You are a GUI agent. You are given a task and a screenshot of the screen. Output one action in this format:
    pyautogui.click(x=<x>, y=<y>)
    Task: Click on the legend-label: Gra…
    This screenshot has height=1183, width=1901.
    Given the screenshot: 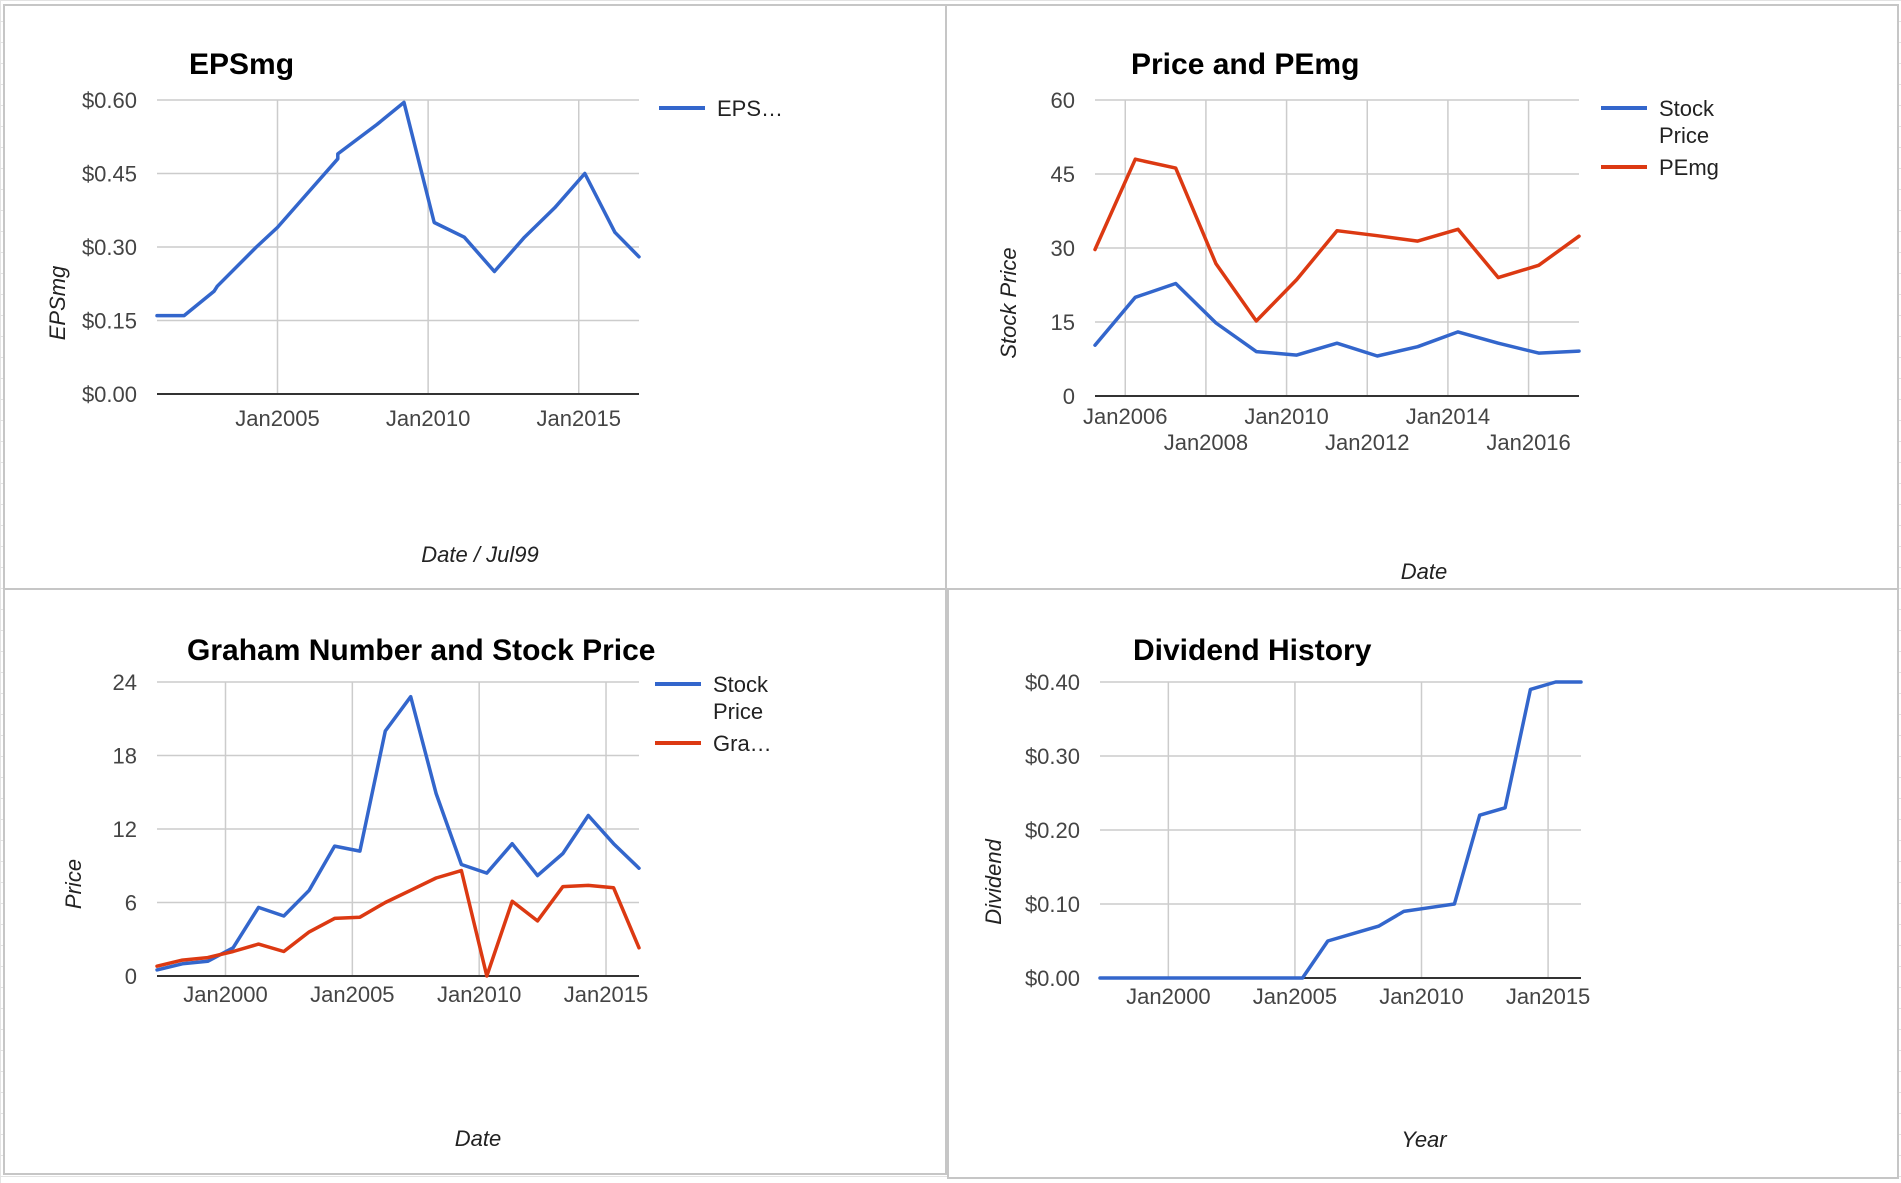 What is the action you would take?
    pyautogui.click(x=742, y=743)
    